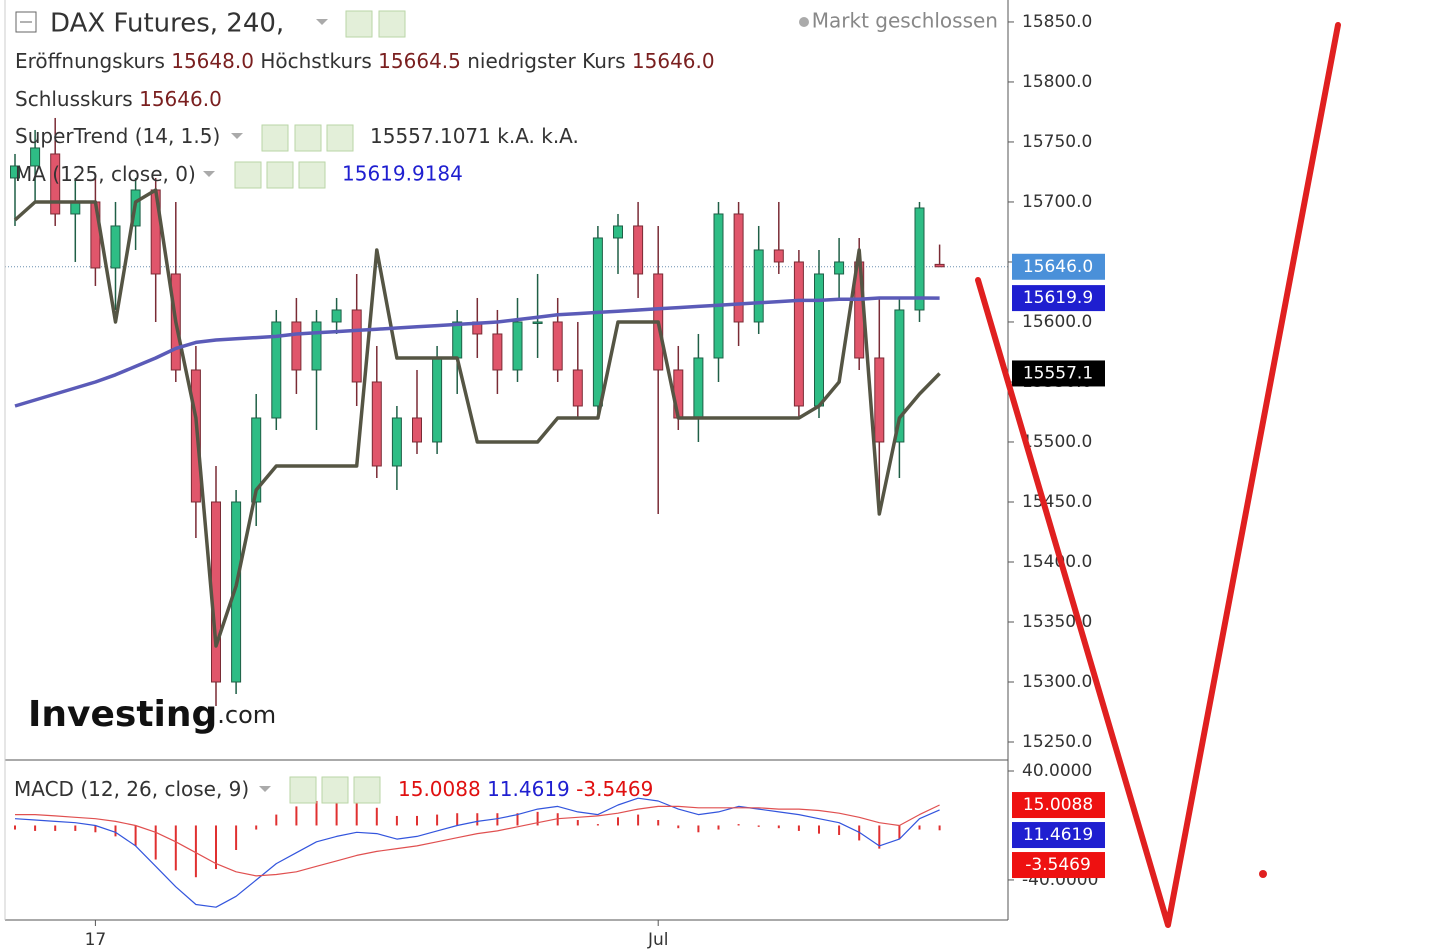 This screenshot has height=951, width=1449. Describe the element at coordinates (1057, 22) in the screenshot. I see `y-tick-label: 15850.0` at that location.